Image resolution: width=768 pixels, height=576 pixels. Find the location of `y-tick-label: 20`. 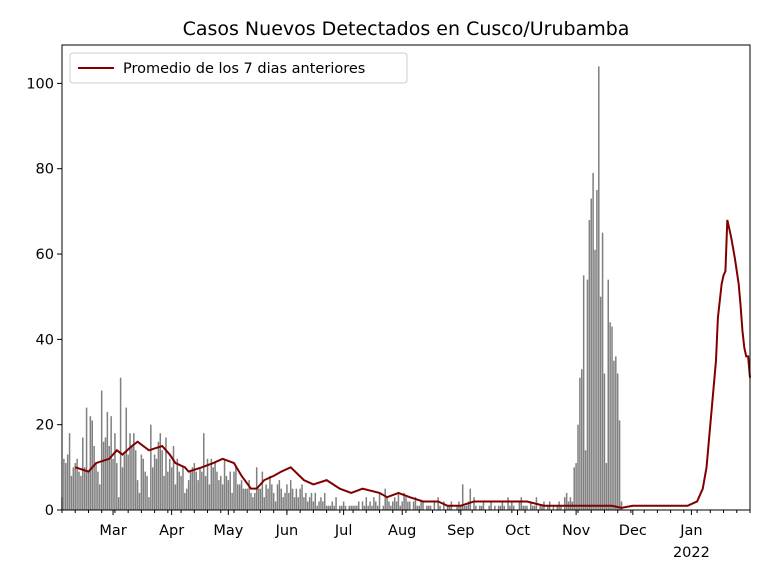

y-tick-label: 20 is located at coordinates (45, 426).